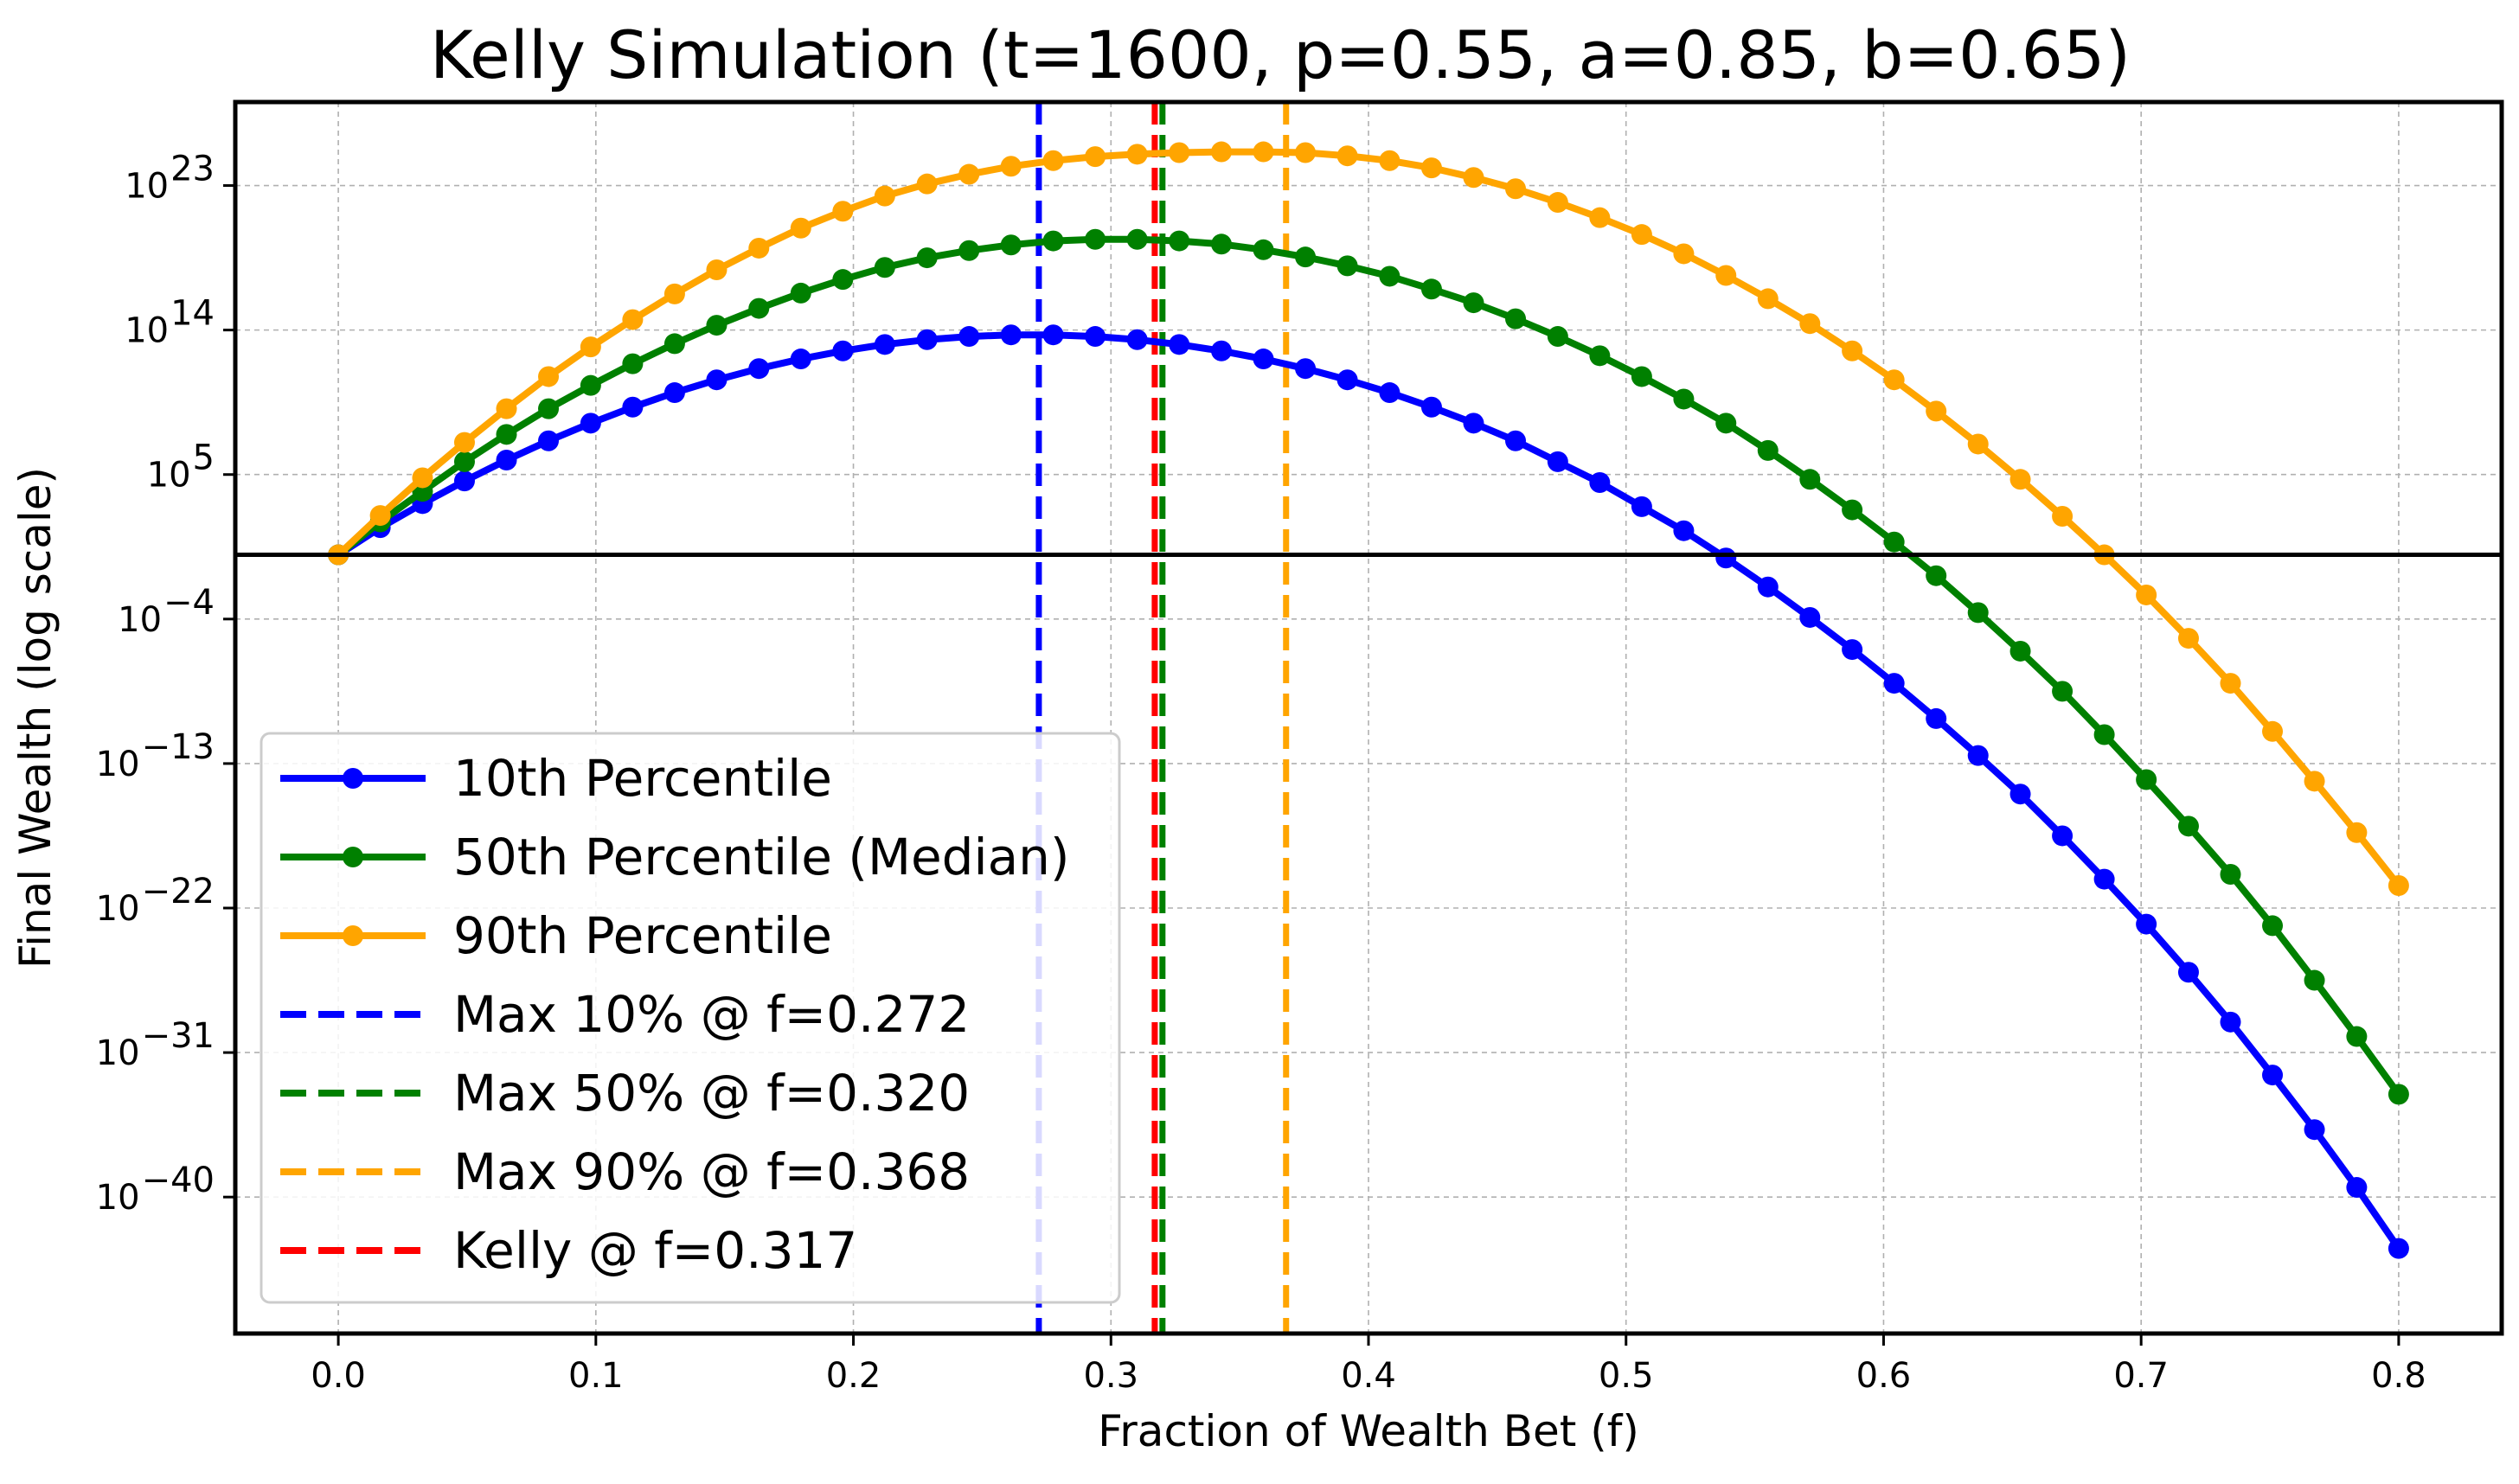  What do you see at coordinates (204, 458) in the screenshot?
I see `y-tick-exponent: 5` at bounding box center [204, 458].